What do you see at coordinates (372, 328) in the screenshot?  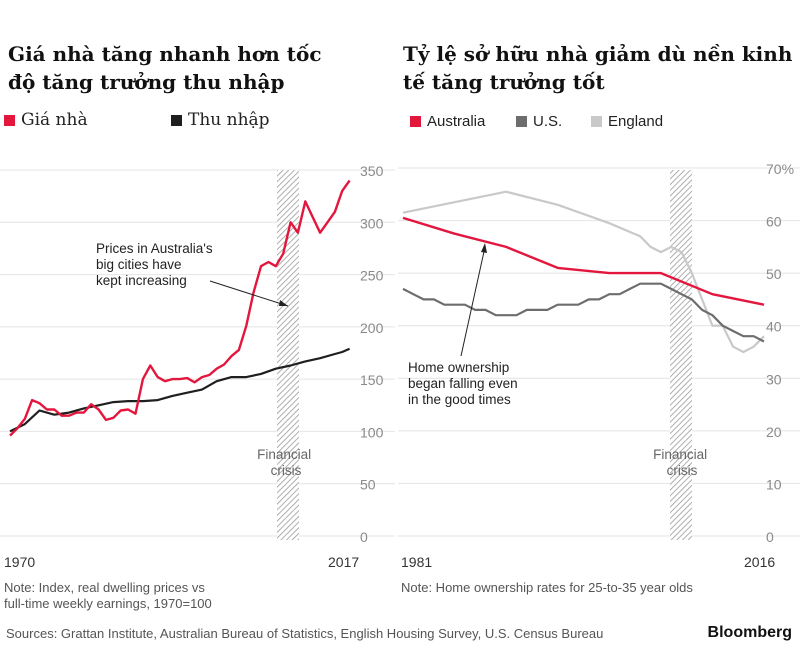 I see `left-y-tick-label: 200` at bounding box center [372, 328].